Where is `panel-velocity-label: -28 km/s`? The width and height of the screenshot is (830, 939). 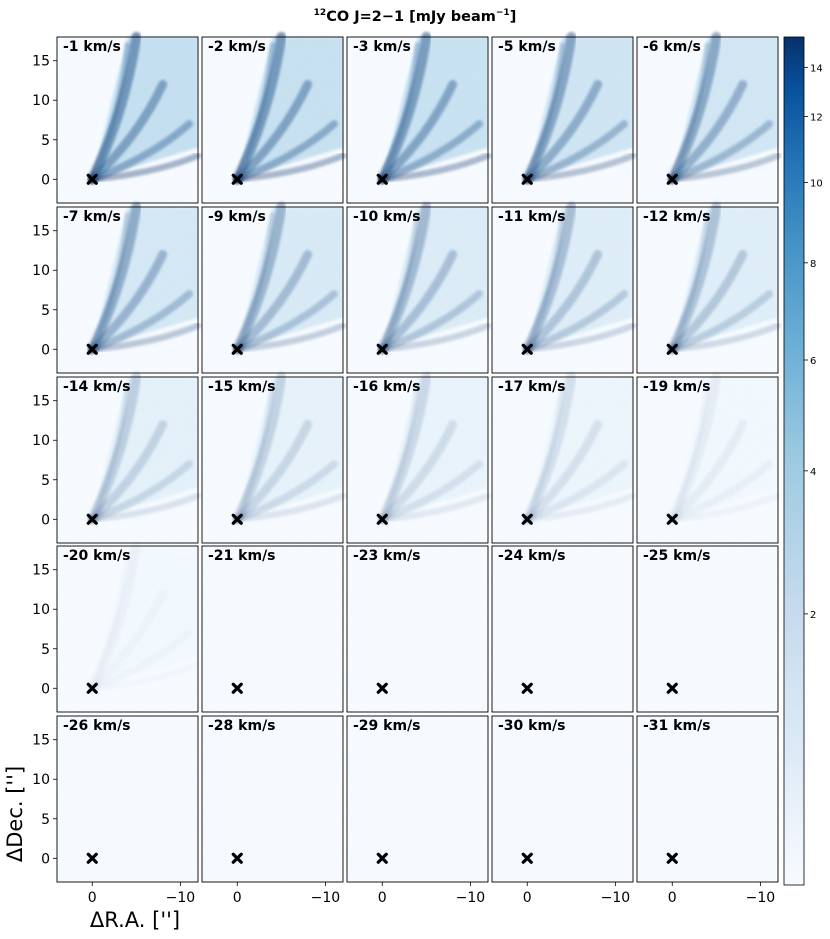 panel-velocity-label: -28 km/s is located at coordinates (242, 726).